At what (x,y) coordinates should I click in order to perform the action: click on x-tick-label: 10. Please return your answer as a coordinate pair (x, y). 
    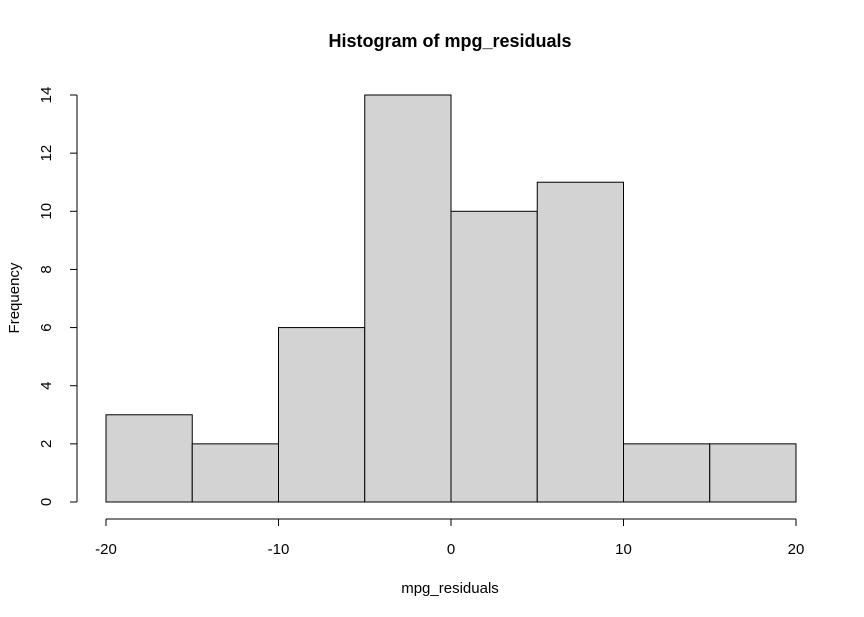
    Looking at the image, I should click on (623, 549).